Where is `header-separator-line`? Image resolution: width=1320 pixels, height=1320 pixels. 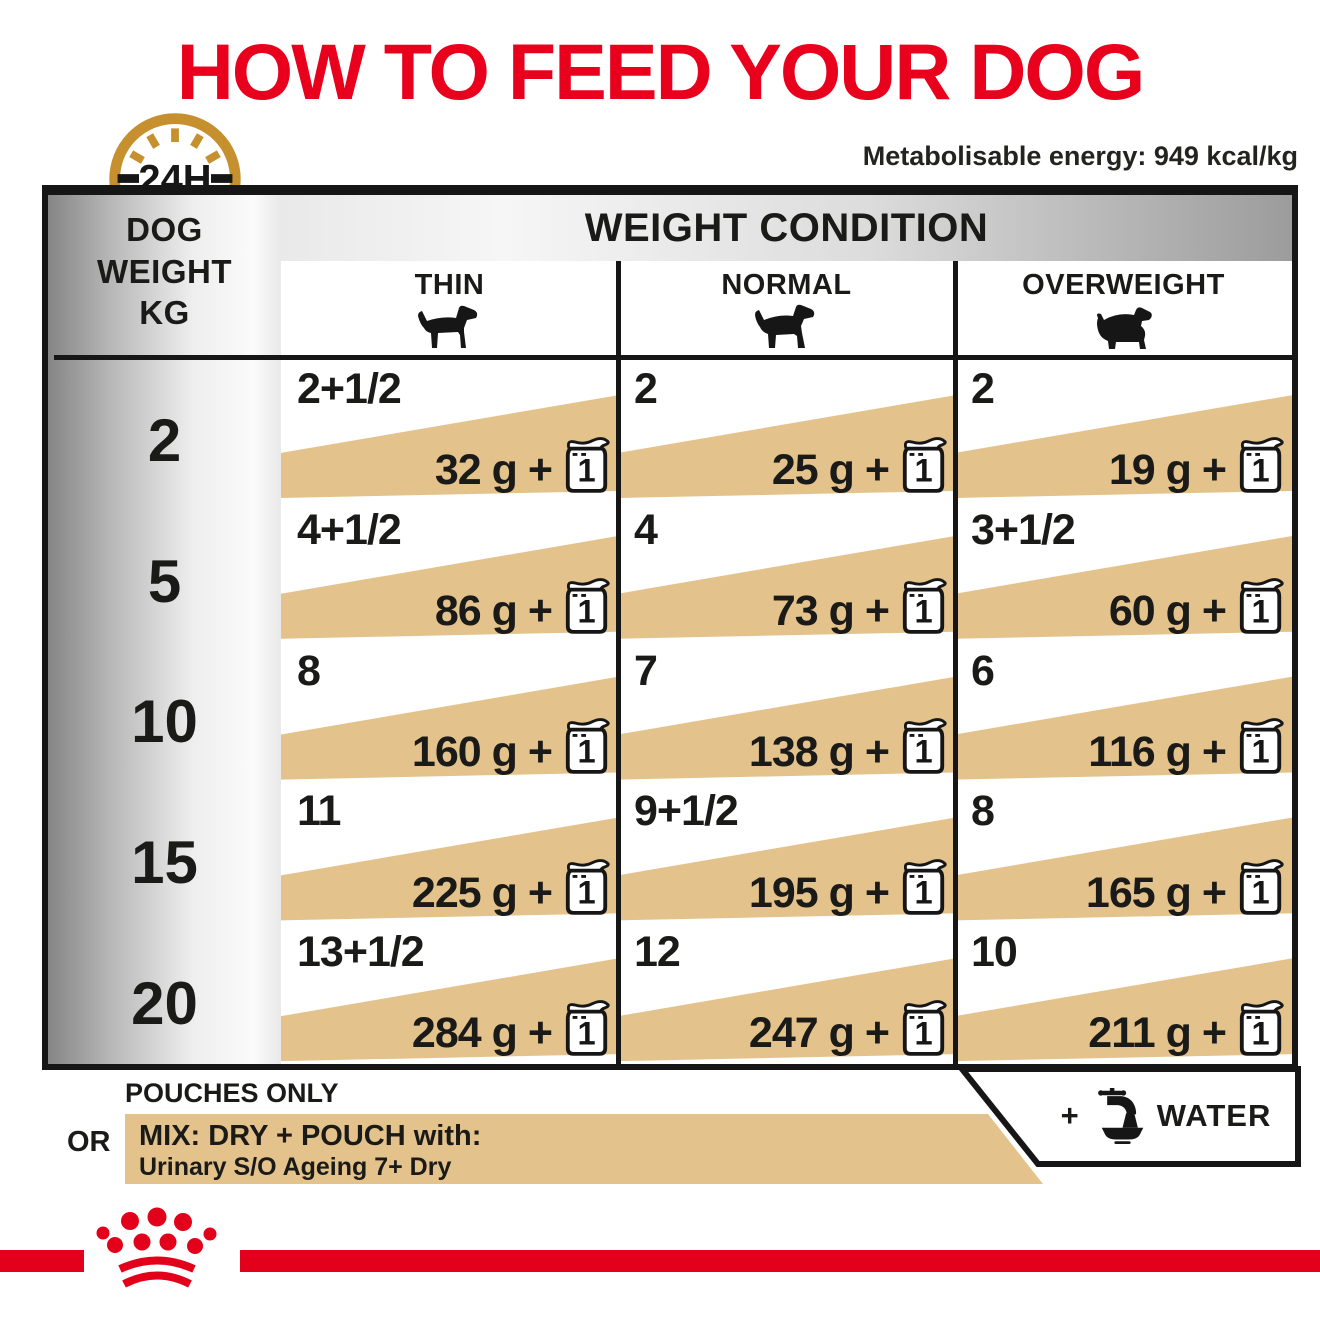
header-separator-line is located at coordinates (673, 357).